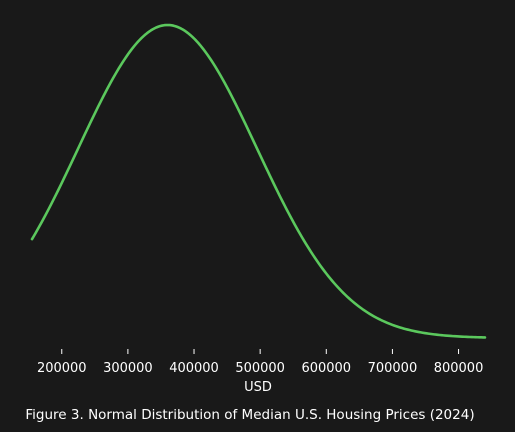 The width and height of the screenshot is (515, 432). I want to click on x-tick-label: 300000, so click(128, 368).